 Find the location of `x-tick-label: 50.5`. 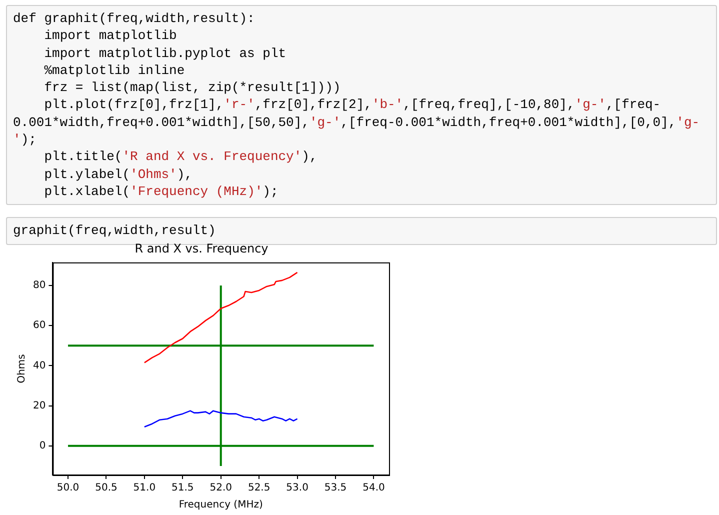

x-tick-label: 50.5 is located at coordinates (106, 488).